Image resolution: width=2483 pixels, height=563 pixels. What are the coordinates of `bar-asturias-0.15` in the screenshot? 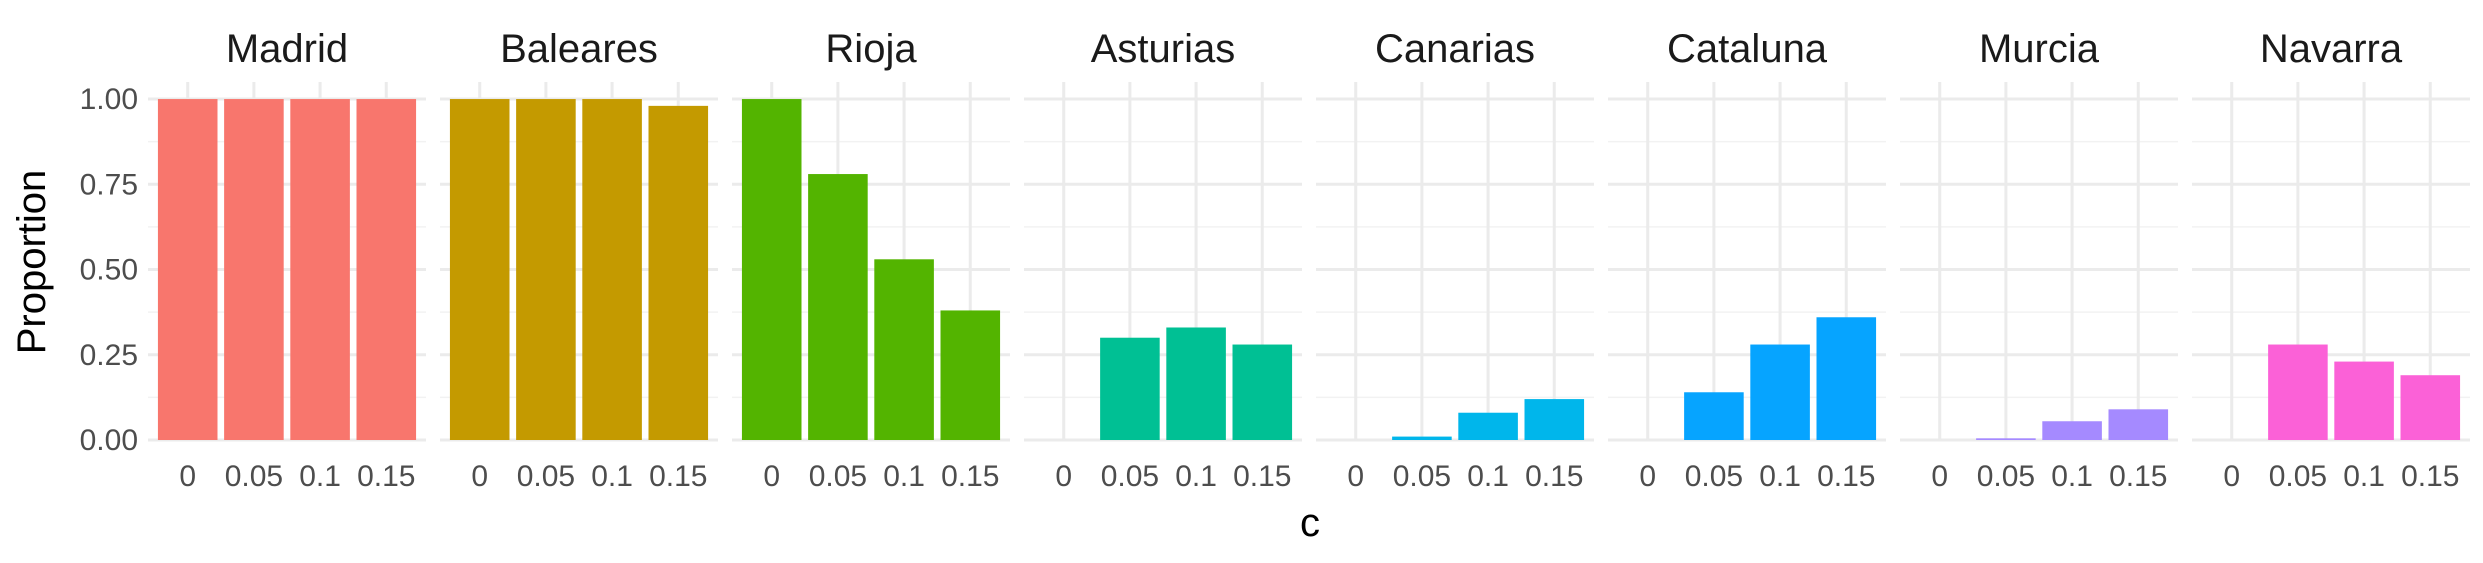 It's located at (1262, 392).